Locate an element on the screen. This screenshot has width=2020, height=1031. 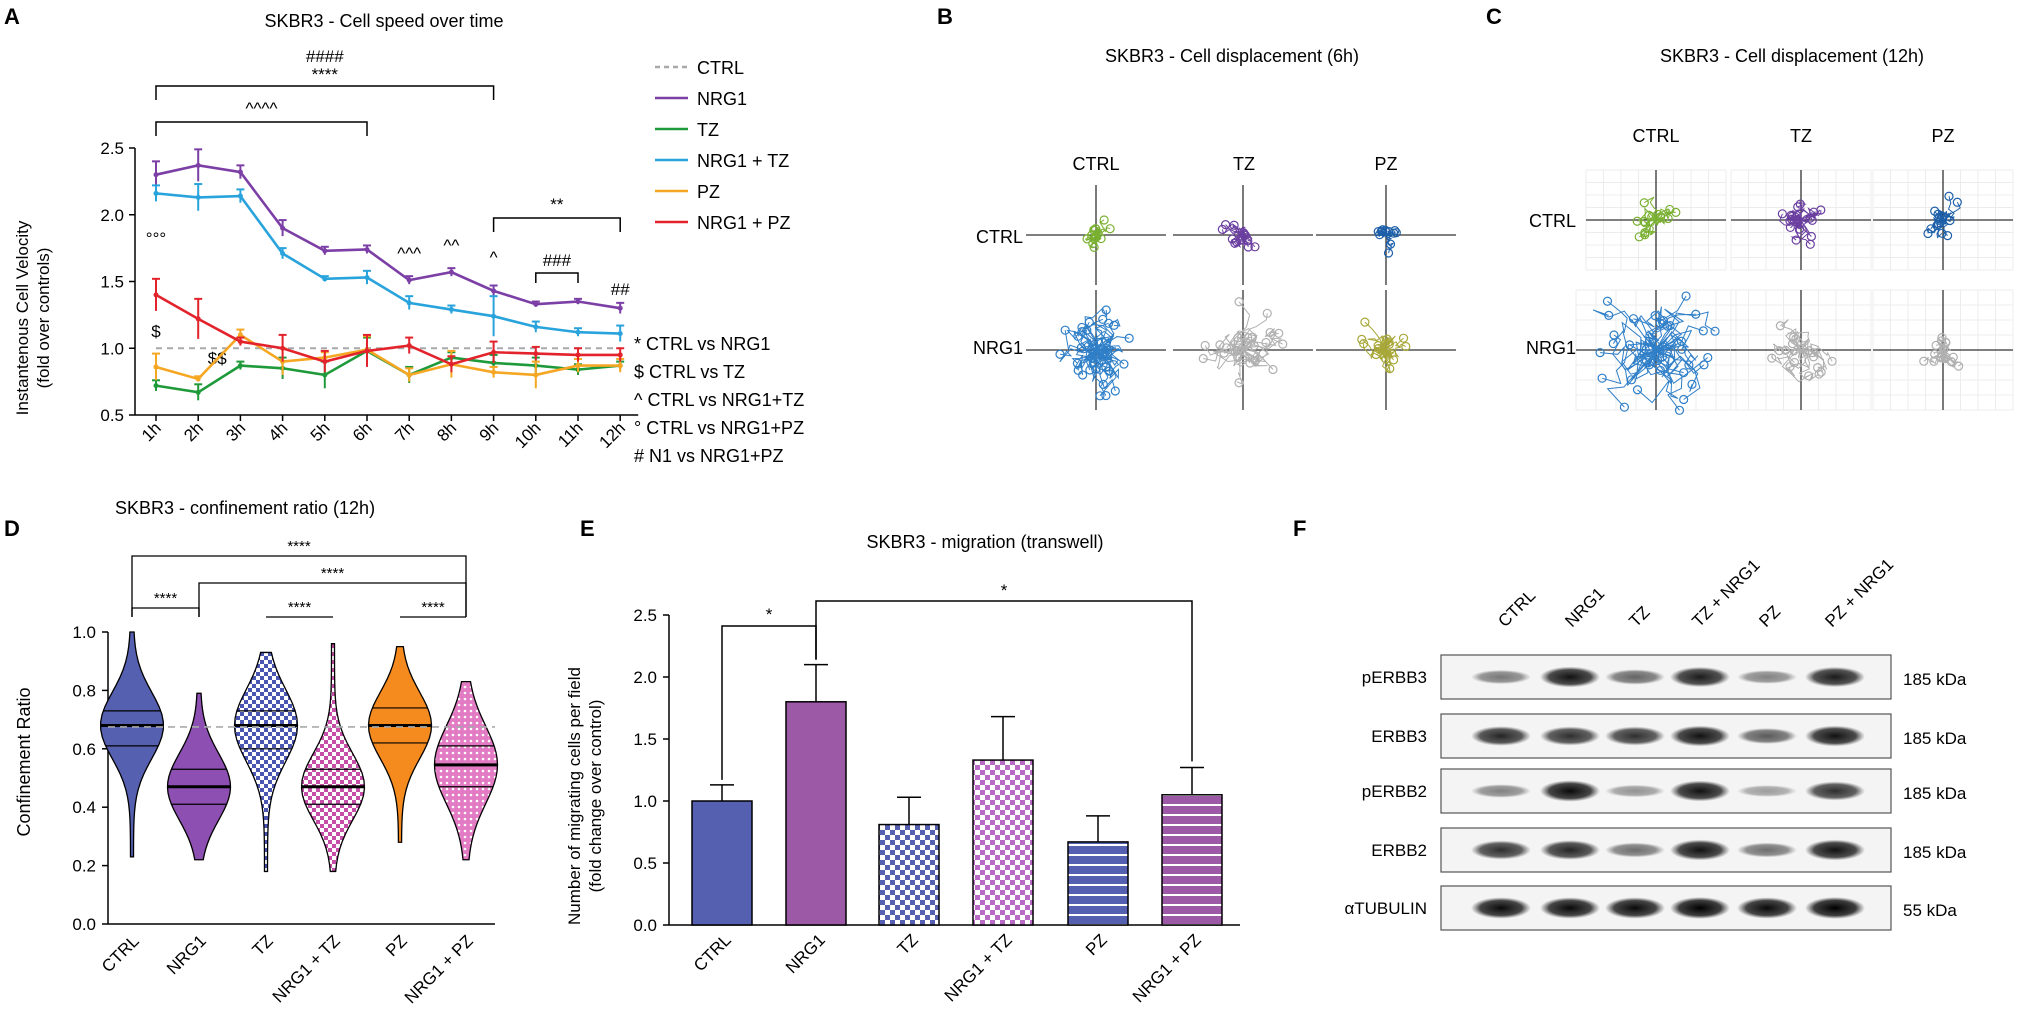
violin-nrg1 is located at coordinates (199, 776).